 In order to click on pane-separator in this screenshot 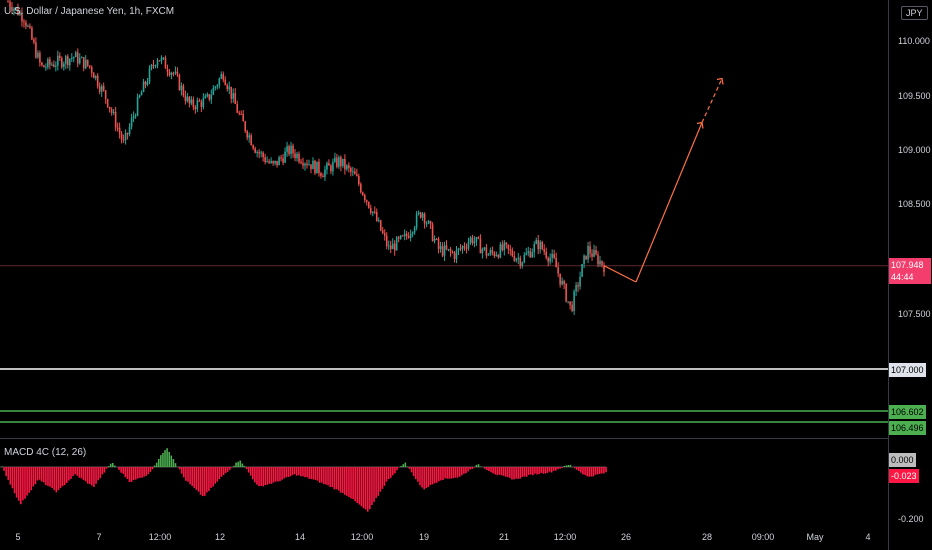, I will do `click(444, 438)`.